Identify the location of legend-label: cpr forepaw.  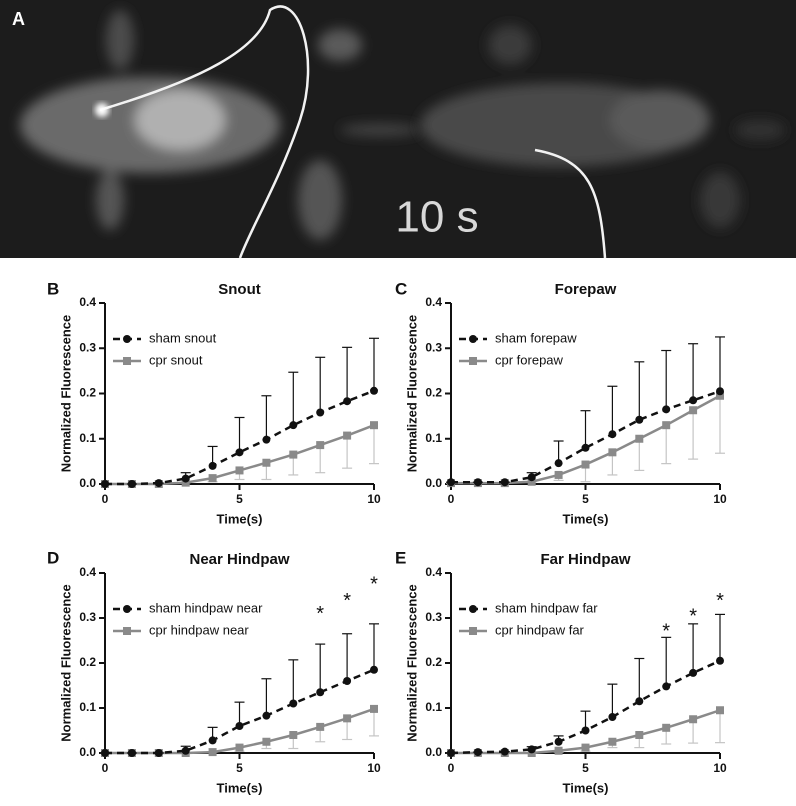
(529, 359).